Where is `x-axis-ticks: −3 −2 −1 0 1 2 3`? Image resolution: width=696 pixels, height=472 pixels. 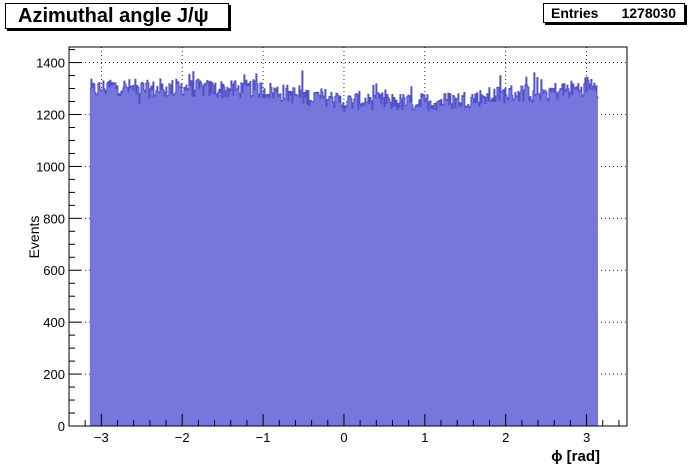 x-axis-ticks: −3 −2 −1 0 1 2 3 is located at coordinates (344, 429).